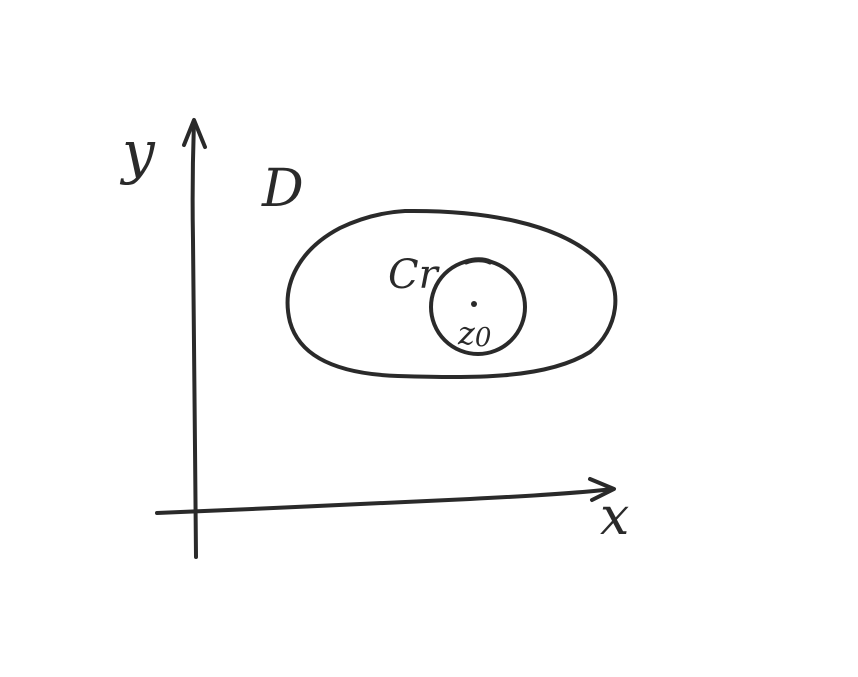  What do you see at coordinates (451, 294) in the screenshot?
I see `region-d-boundary` at bounding box center [451, 294].